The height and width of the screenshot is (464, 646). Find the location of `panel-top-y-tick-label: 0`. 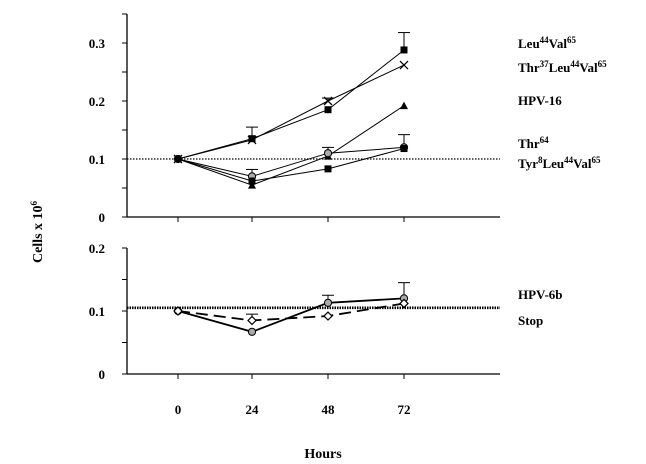

panel-top-y-tick-label: 0 is located at coordinates (102, 217).